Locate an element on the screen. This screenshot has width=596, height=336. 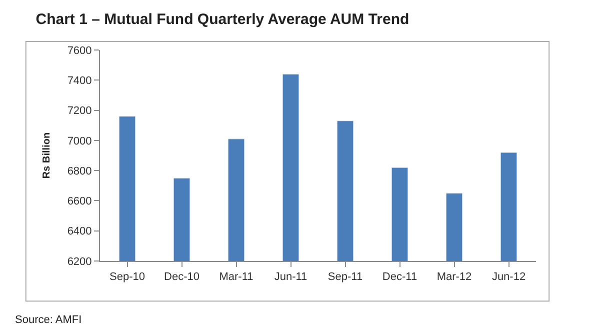
y-tick-label: 6200 is located at coordinates (79, 262).